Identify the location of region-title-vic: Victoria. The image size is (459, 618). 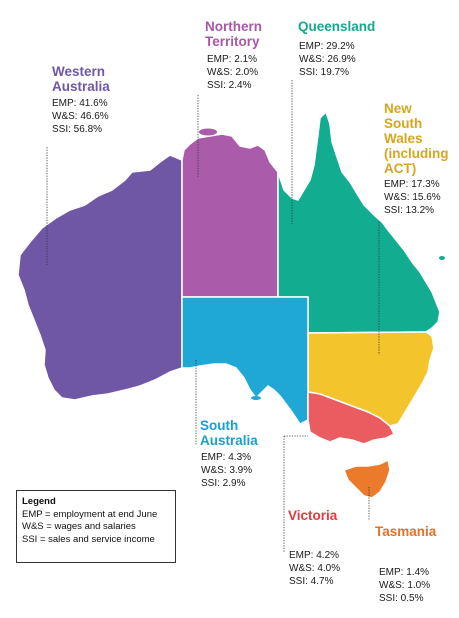
(313, 515).